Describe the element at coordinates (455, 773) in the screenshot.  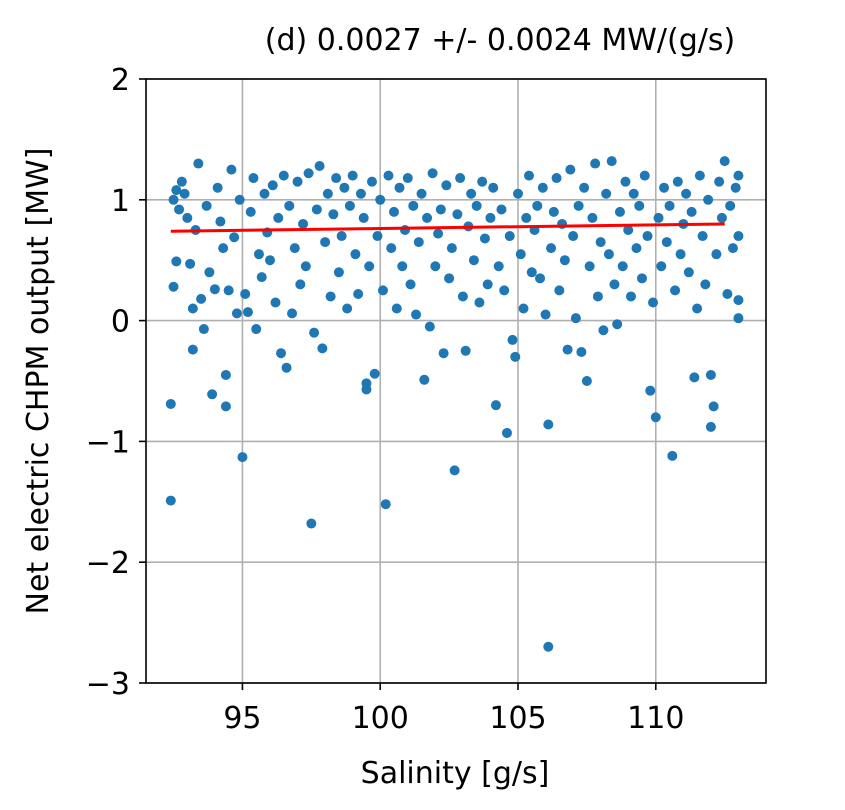
I see `x-axis-label: Salinity [g/s]` at that location.